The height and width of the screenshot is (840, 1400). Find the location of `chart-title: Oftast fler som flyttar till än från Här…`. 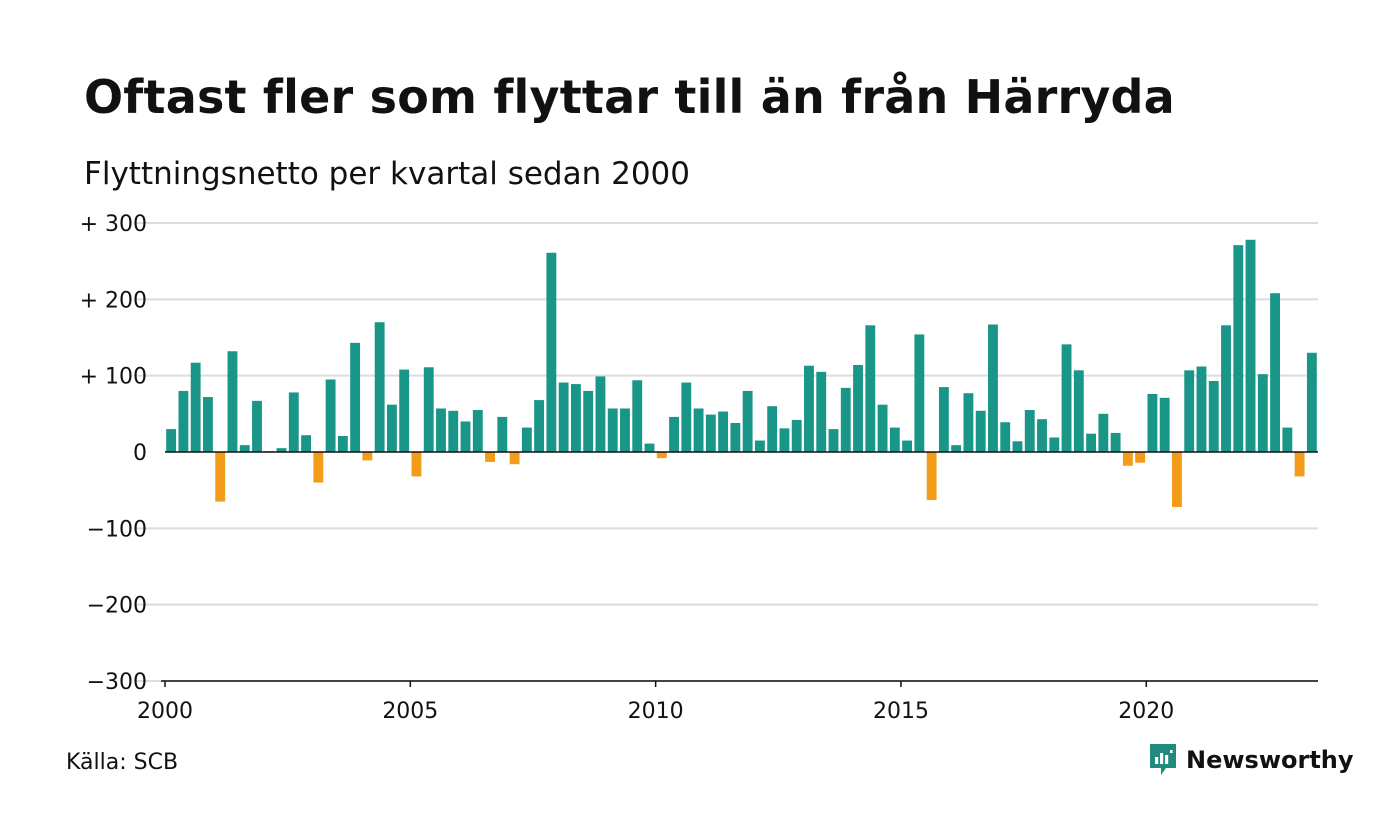

chart-title: Oftast fler som flyttar till än från Här… is located at coordinates (629, 97).